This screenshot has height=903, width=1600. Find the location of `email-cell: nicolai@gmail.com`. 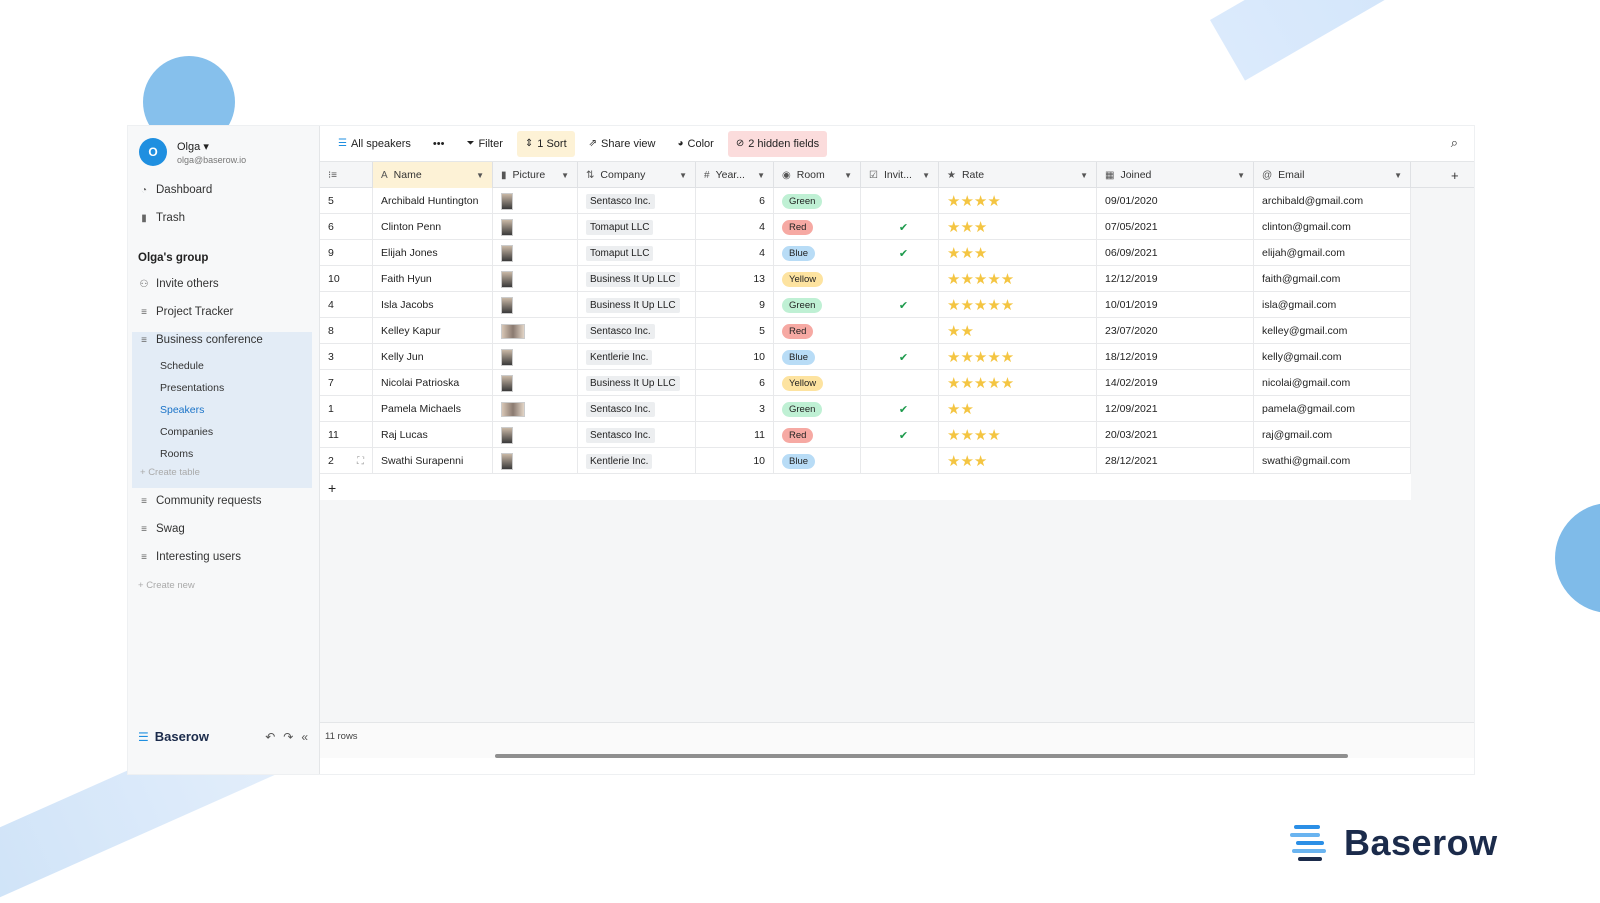

email-cell: nicolai@gmail.com is located at coordinates (1332, 383).